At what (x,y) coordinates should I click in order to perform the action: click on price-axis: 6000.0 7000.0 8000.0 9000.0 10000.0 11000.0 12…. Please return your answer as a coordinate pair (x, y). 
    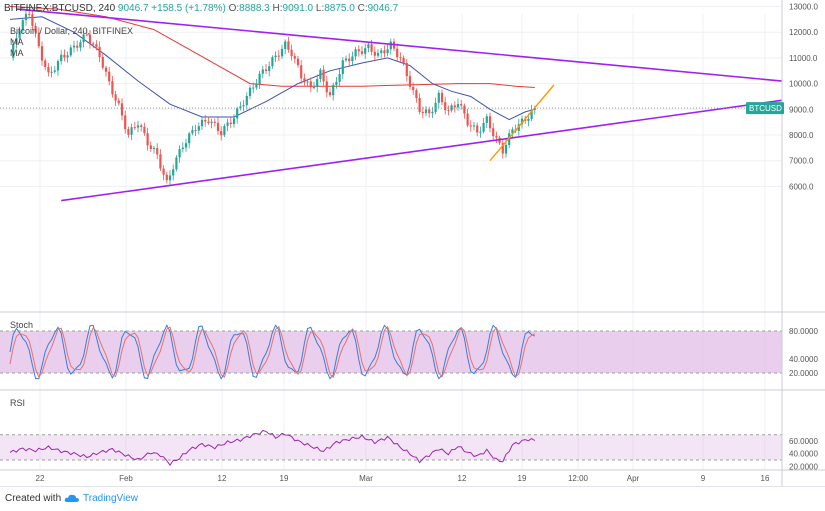
    Looking at the image, I should click on (799, 243).